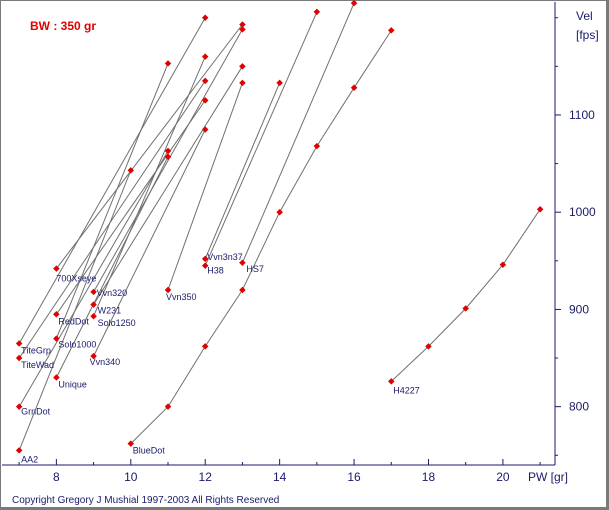 Image resolution: width=609 pixels, height=510 pixels. Describe the element at coordinates (406, 390) in the screenshot. I see `series-label-h4227: H4227` at that location.